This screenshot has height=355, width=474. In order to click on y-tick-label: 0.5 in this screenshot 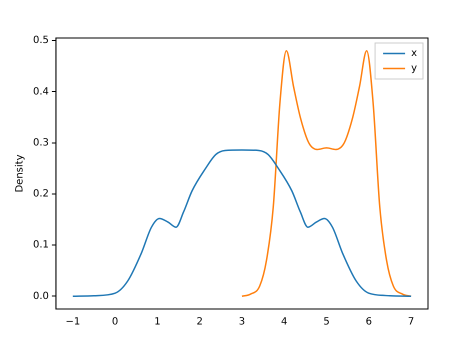, I will do `click(40, 40)`.